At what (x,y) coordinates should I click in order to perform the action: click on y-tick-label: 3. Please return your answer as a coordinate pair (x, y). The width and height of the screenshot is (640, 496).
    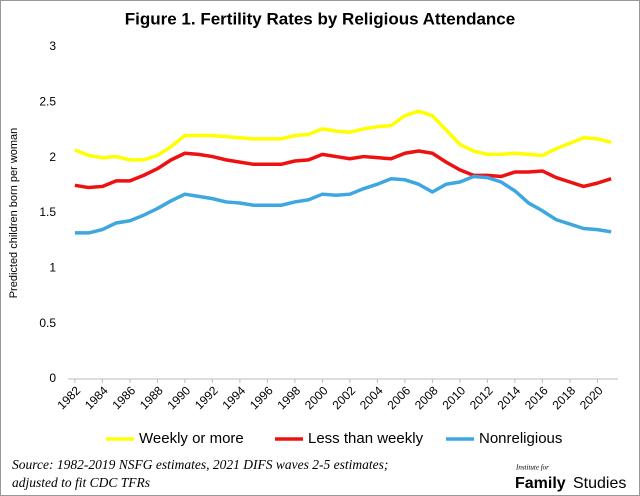
    Looking at the image, I should click on (52, 46).